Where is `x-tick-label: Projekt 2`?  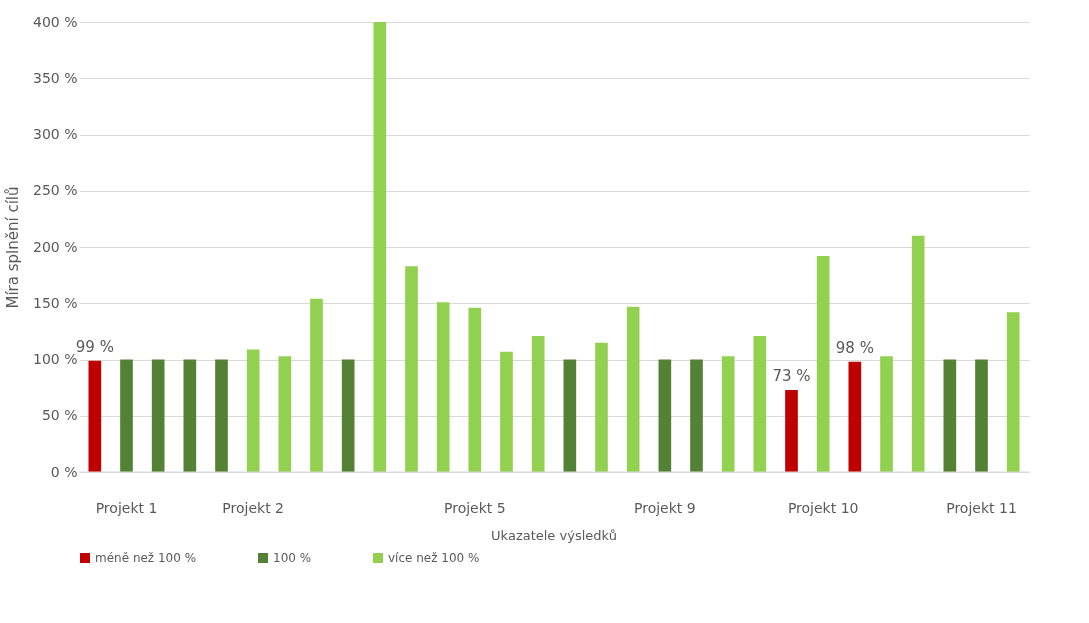 x-tick-label: Projekt 2 is located at coordinates (253, 508).